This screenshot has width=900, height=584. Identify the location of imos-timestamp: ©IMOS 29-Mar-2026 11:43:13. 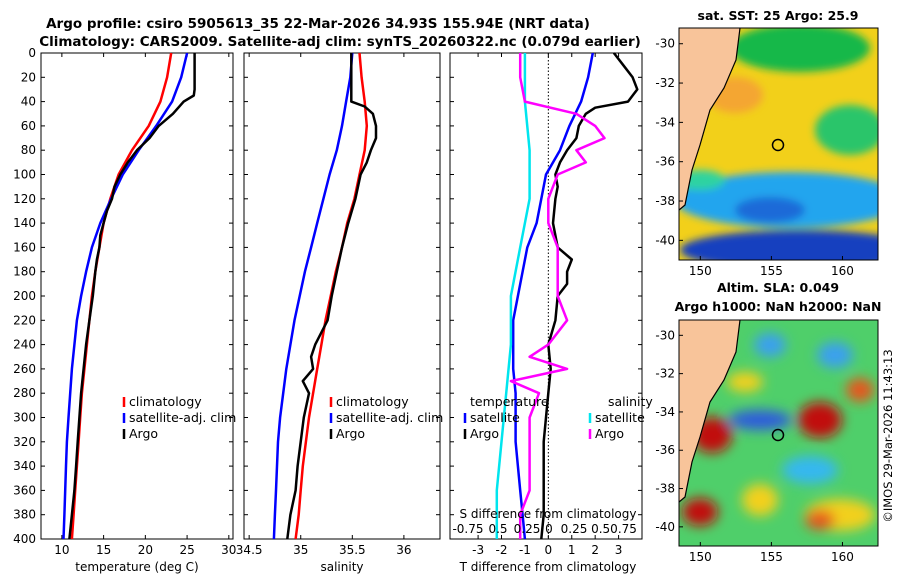
(888, 435).